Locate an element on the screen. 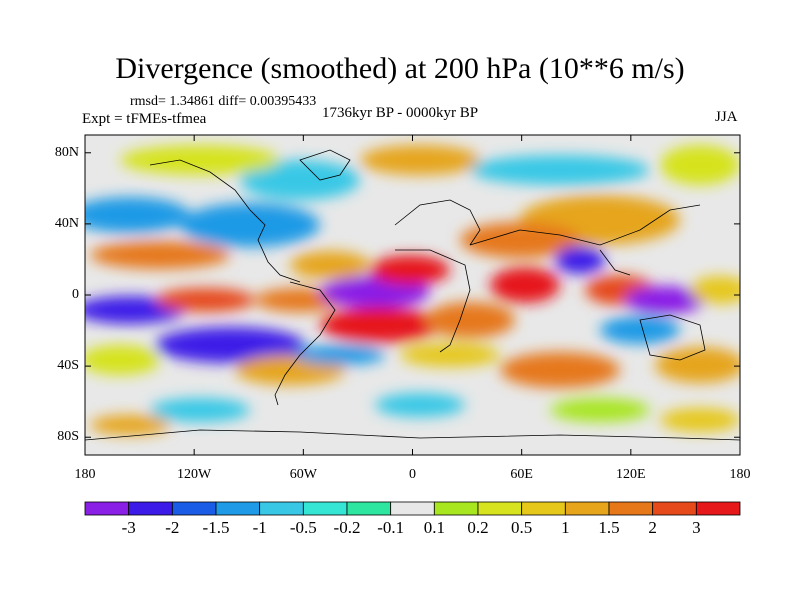 Image resolution: width=800 pixels, height=600 pixels. colorbar is located at coordinates (412, 508).